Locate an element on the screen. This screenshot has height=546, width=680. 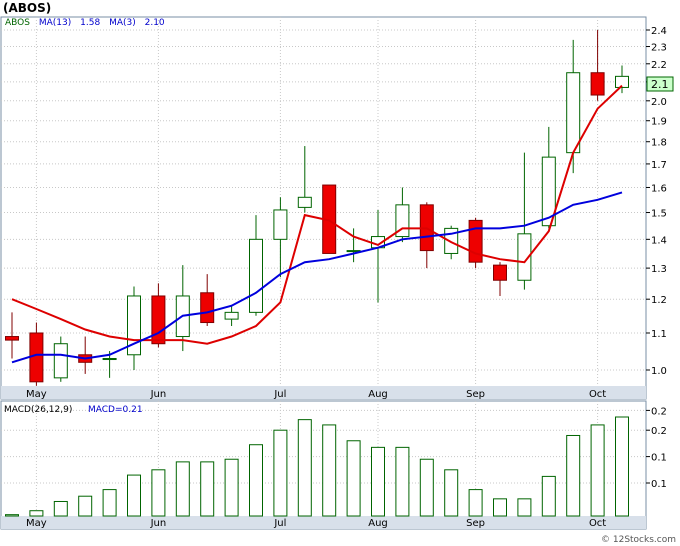
price-month-label: Oct is located at coordinates (597, 394).